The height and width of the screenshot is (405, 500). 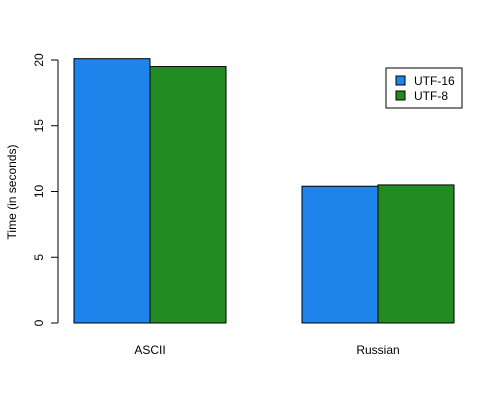 I want to click on y-tick-label: 5, so click(x=39, y=257).